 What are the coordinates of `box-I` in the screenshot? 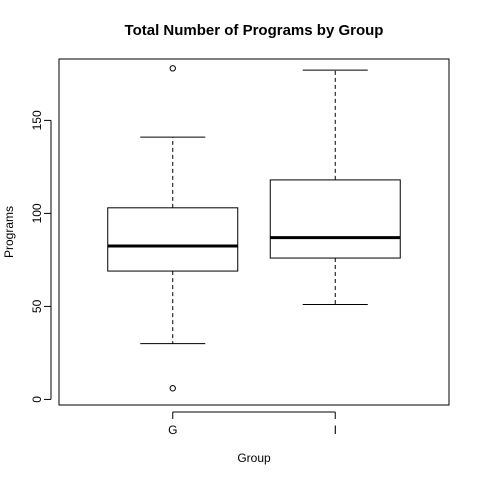 It's located at (335, 187).